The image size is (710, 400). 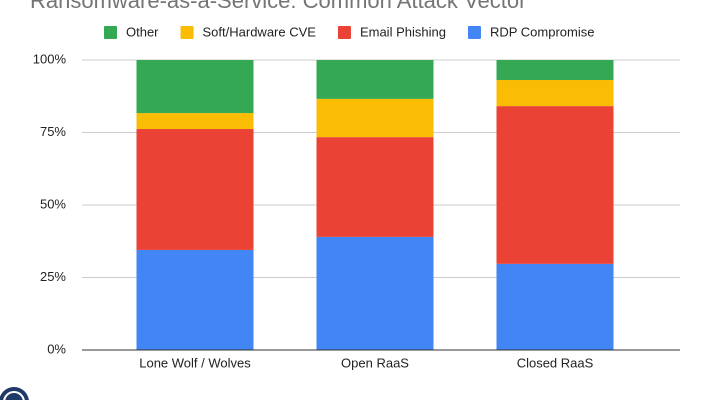 What do you see at coordinates (50, 58) in the screenshot?
I see `y-tick-label: 100%` at bounding box center [50, 58].